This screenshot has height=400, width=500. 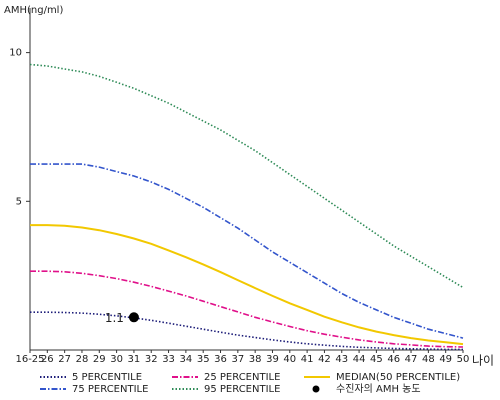 What do you see at coordinates (151, 359) in the screenshot?
I see `x-tick-label: 32` at bounding box center [151, 359].